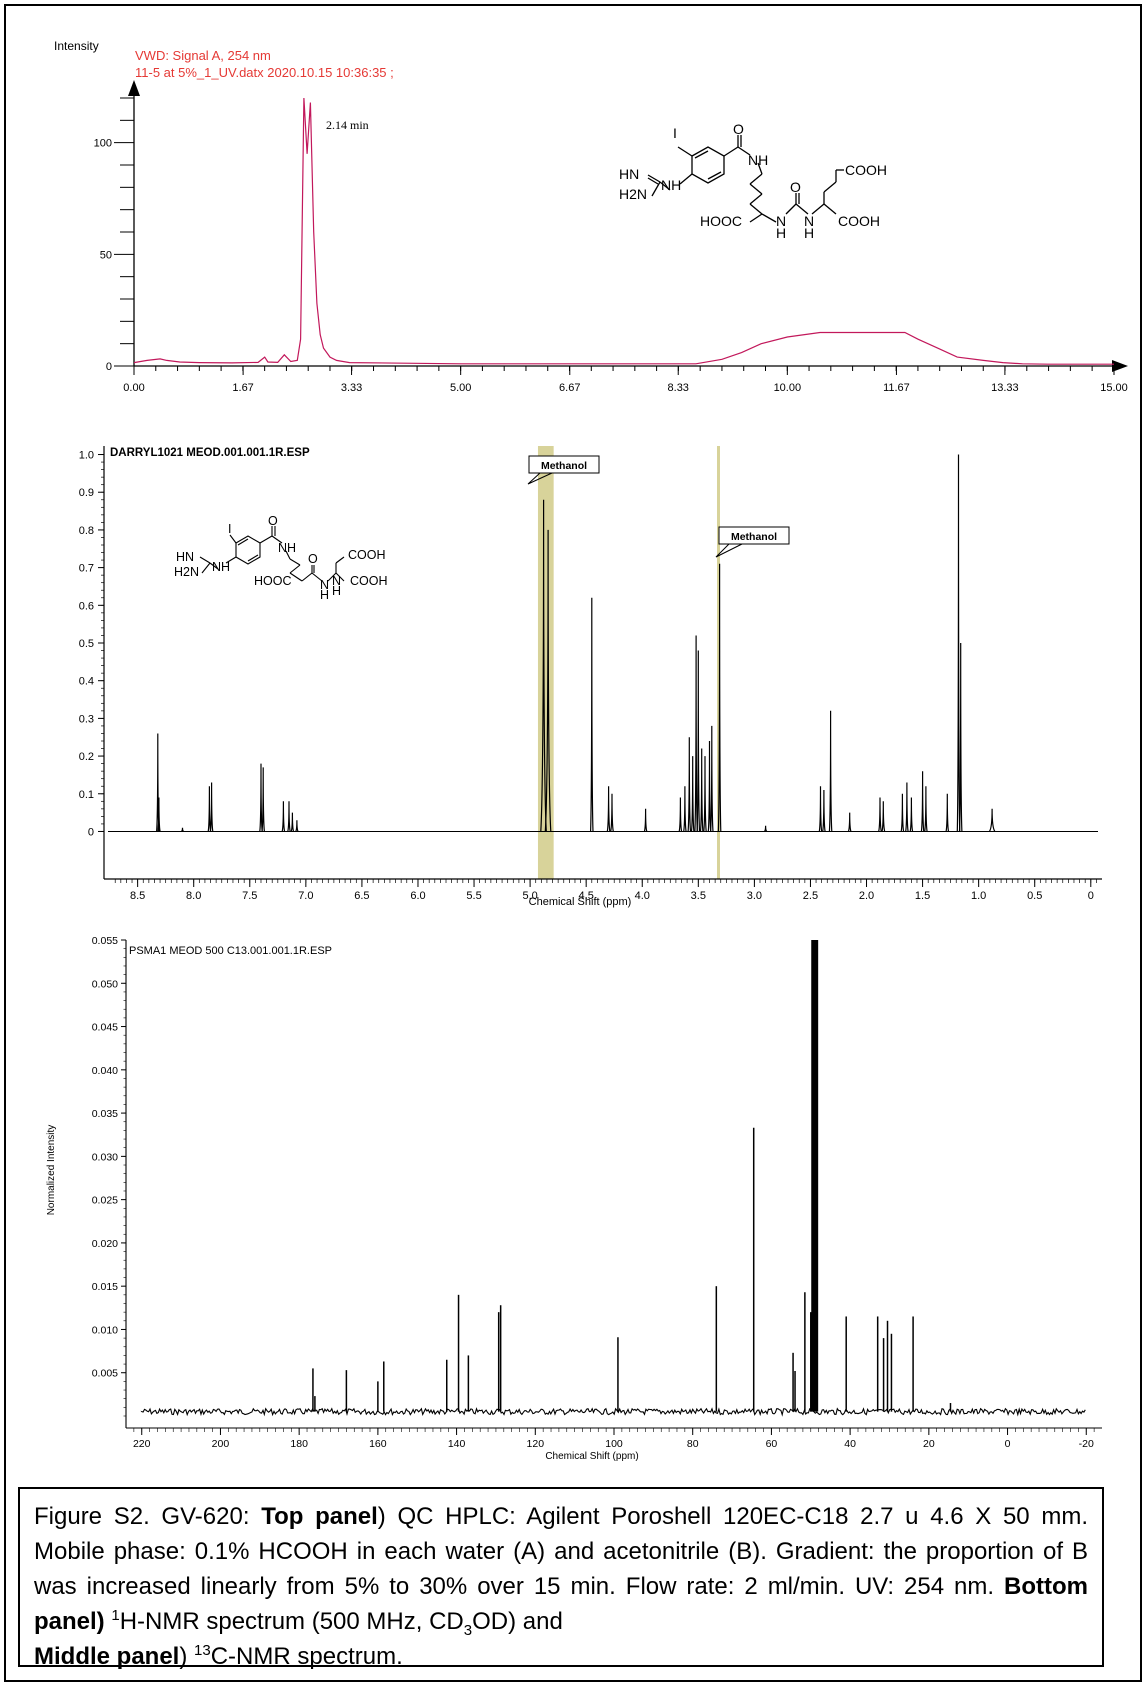 This screenshot has width=1148, height=1686. I want to click on c13-x-tick-label: 220, so click(142, 1444).